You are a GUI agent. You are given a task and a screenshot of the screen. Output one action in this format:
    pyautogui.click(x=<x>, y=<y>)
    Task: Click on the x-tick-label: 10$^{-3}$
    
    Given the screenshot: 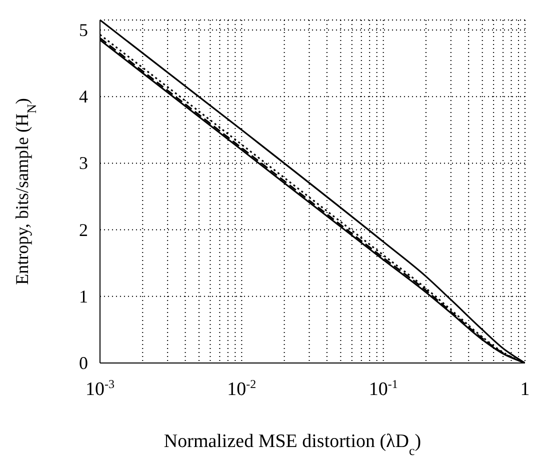 What is the action you would take?
    pyautogui.click(x=100, y=388)
    